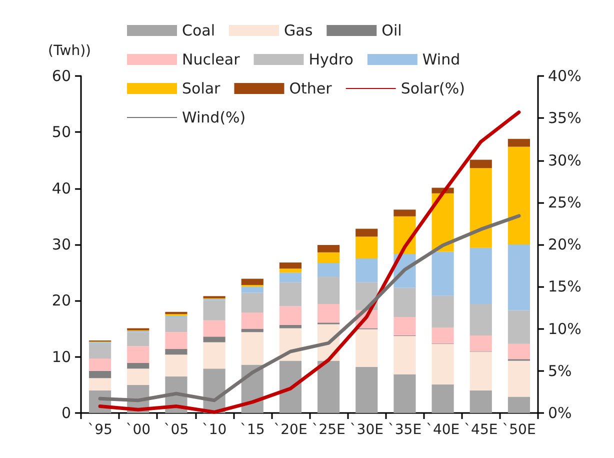  I want to click on legend-label: Other, so click(311, 89).